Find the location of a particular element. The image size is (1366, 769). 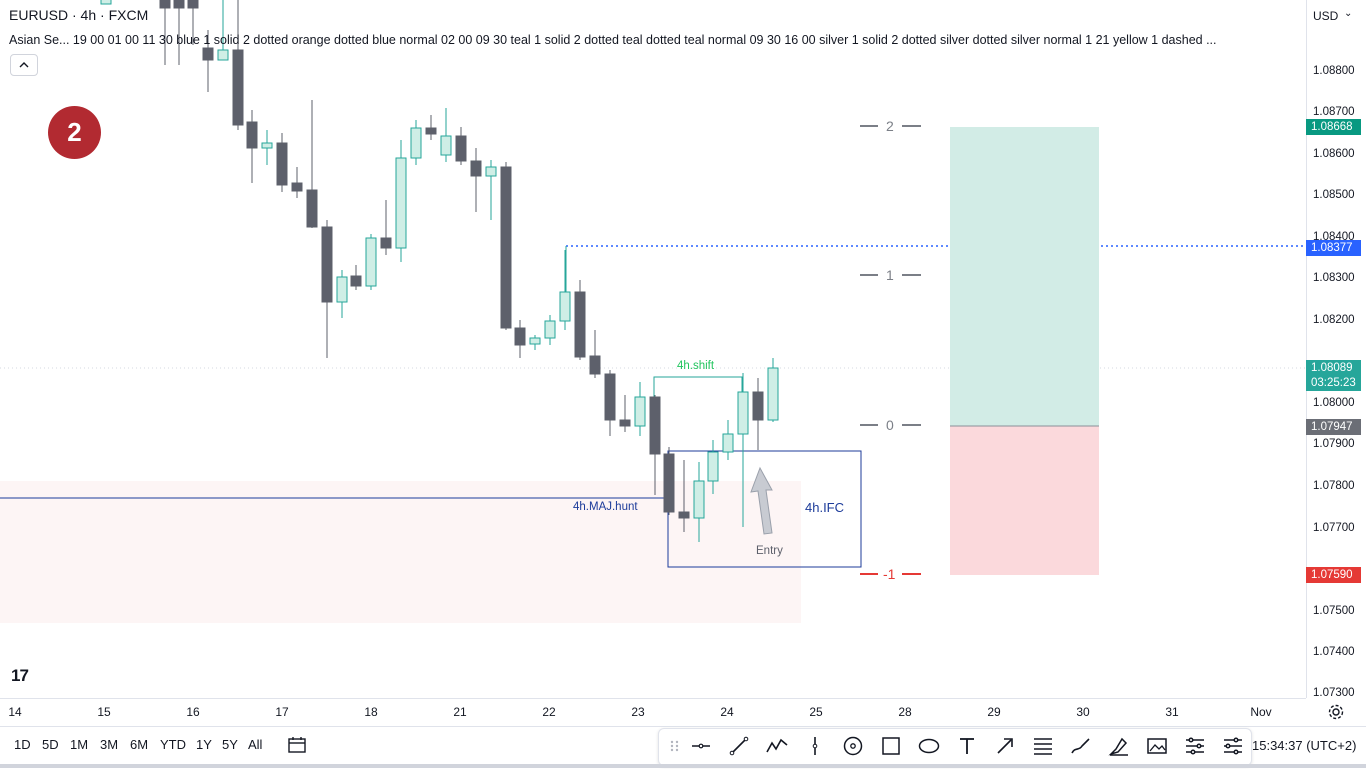

price-tick: 1.08600 is located at coordinates (1334, 154).